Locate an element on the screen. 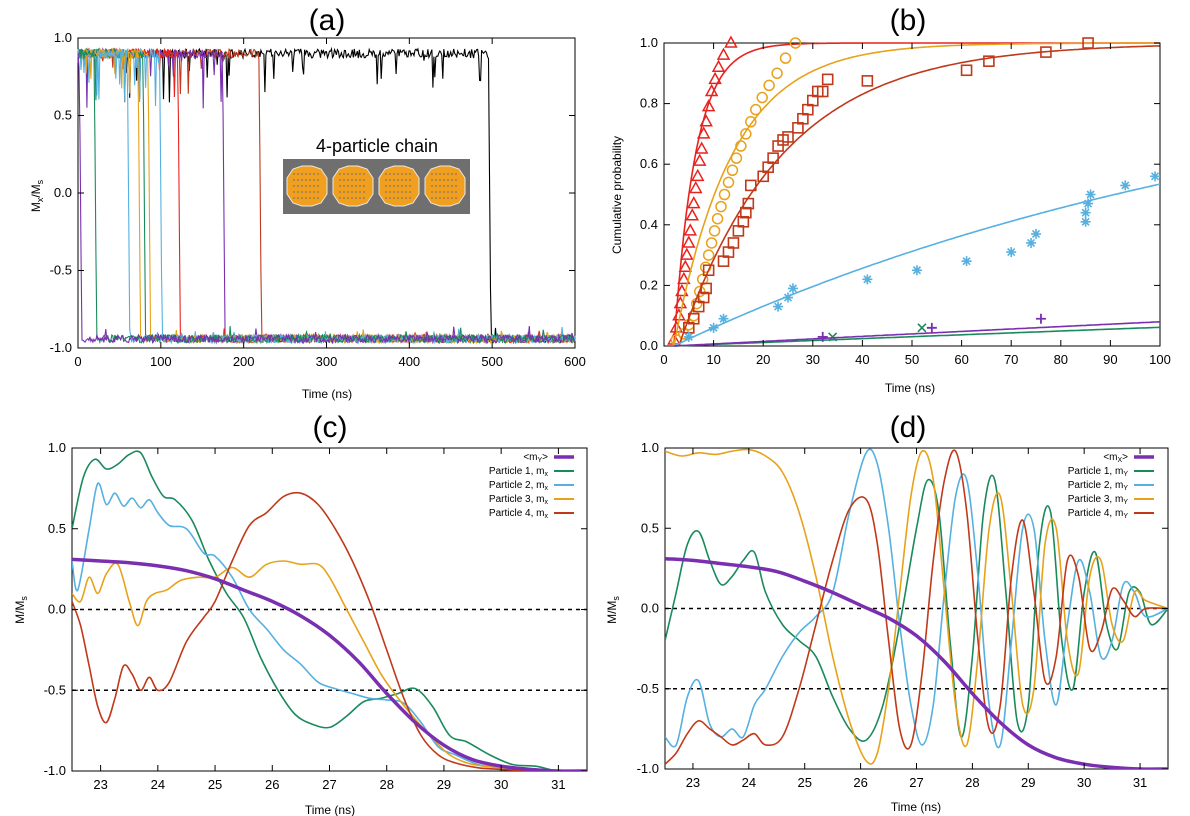 The image size is (1190, 816). fit-curve-crosses is located at coordinates (917, 336).